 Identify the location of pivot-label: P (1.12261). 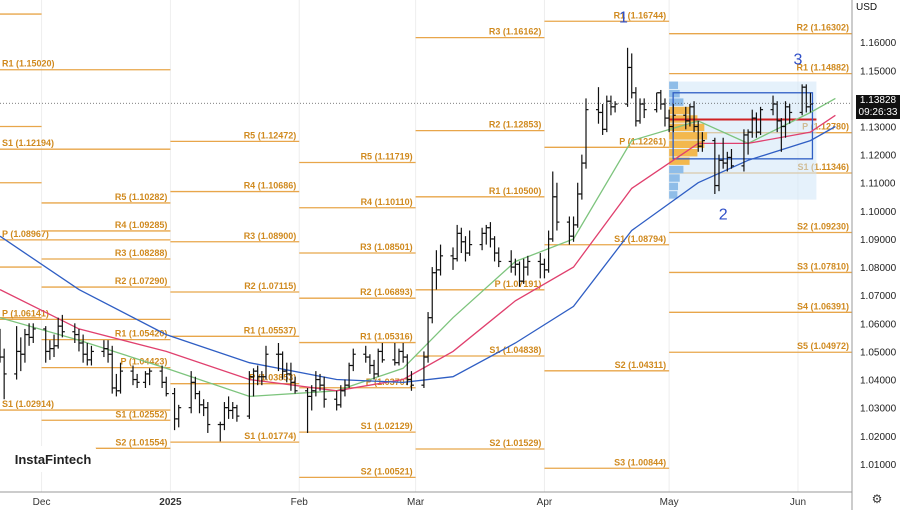
(642, 141).